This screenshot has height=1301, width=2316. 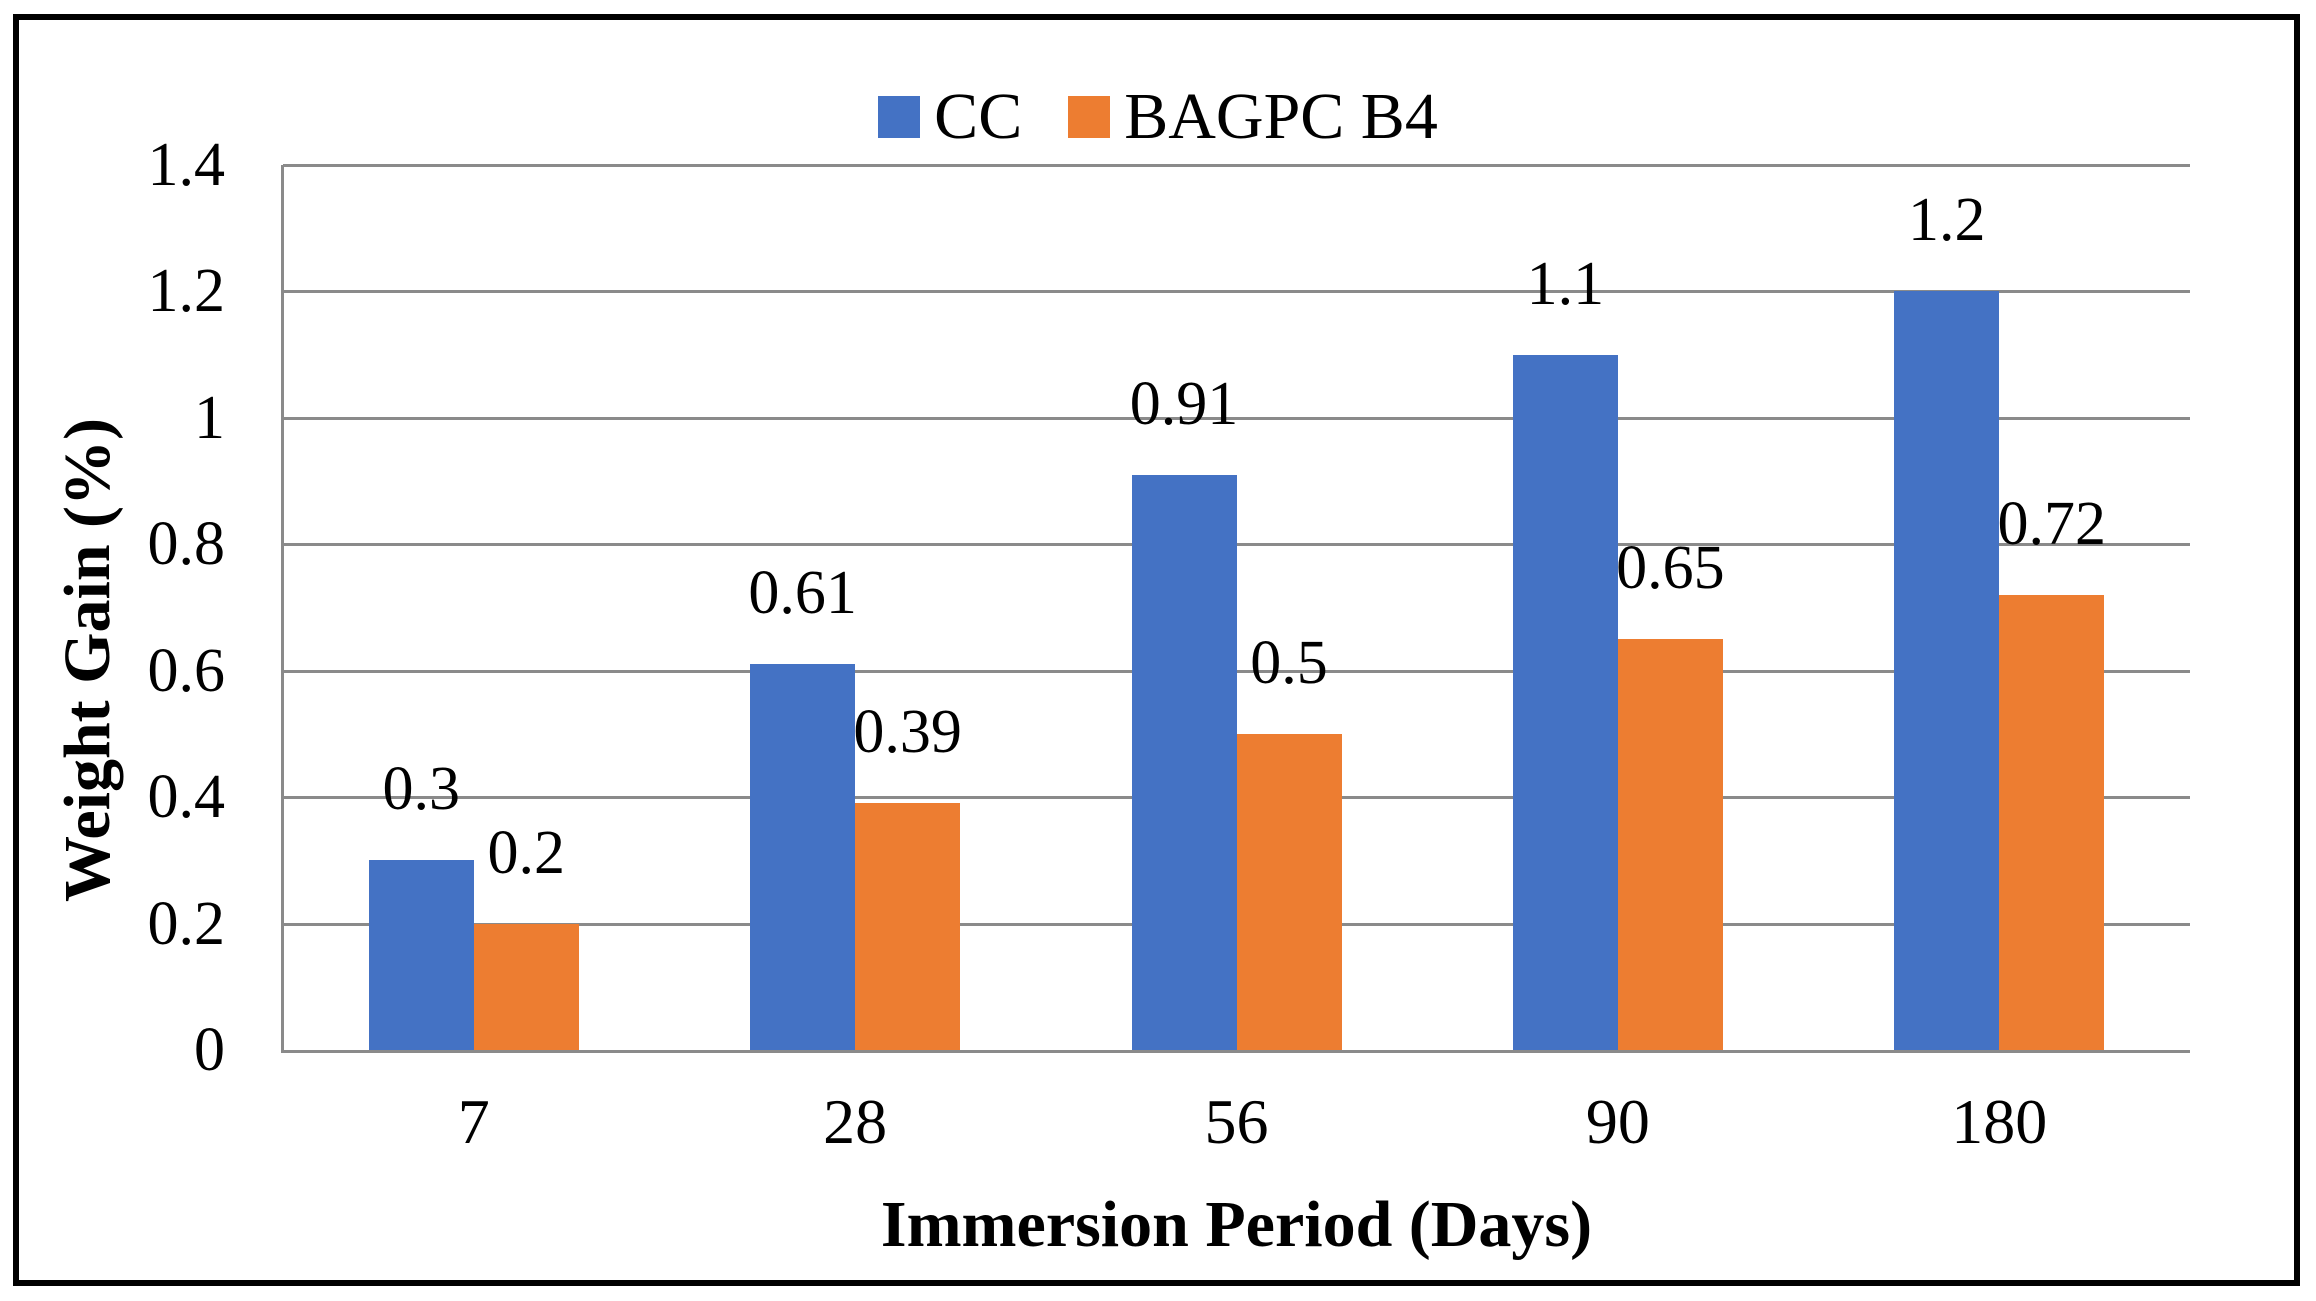 What do you see at coordinates (1999, 1121) in the screenshot?
I see `x-axis-tick-label: 180` at bounding box center [1999, 1121].